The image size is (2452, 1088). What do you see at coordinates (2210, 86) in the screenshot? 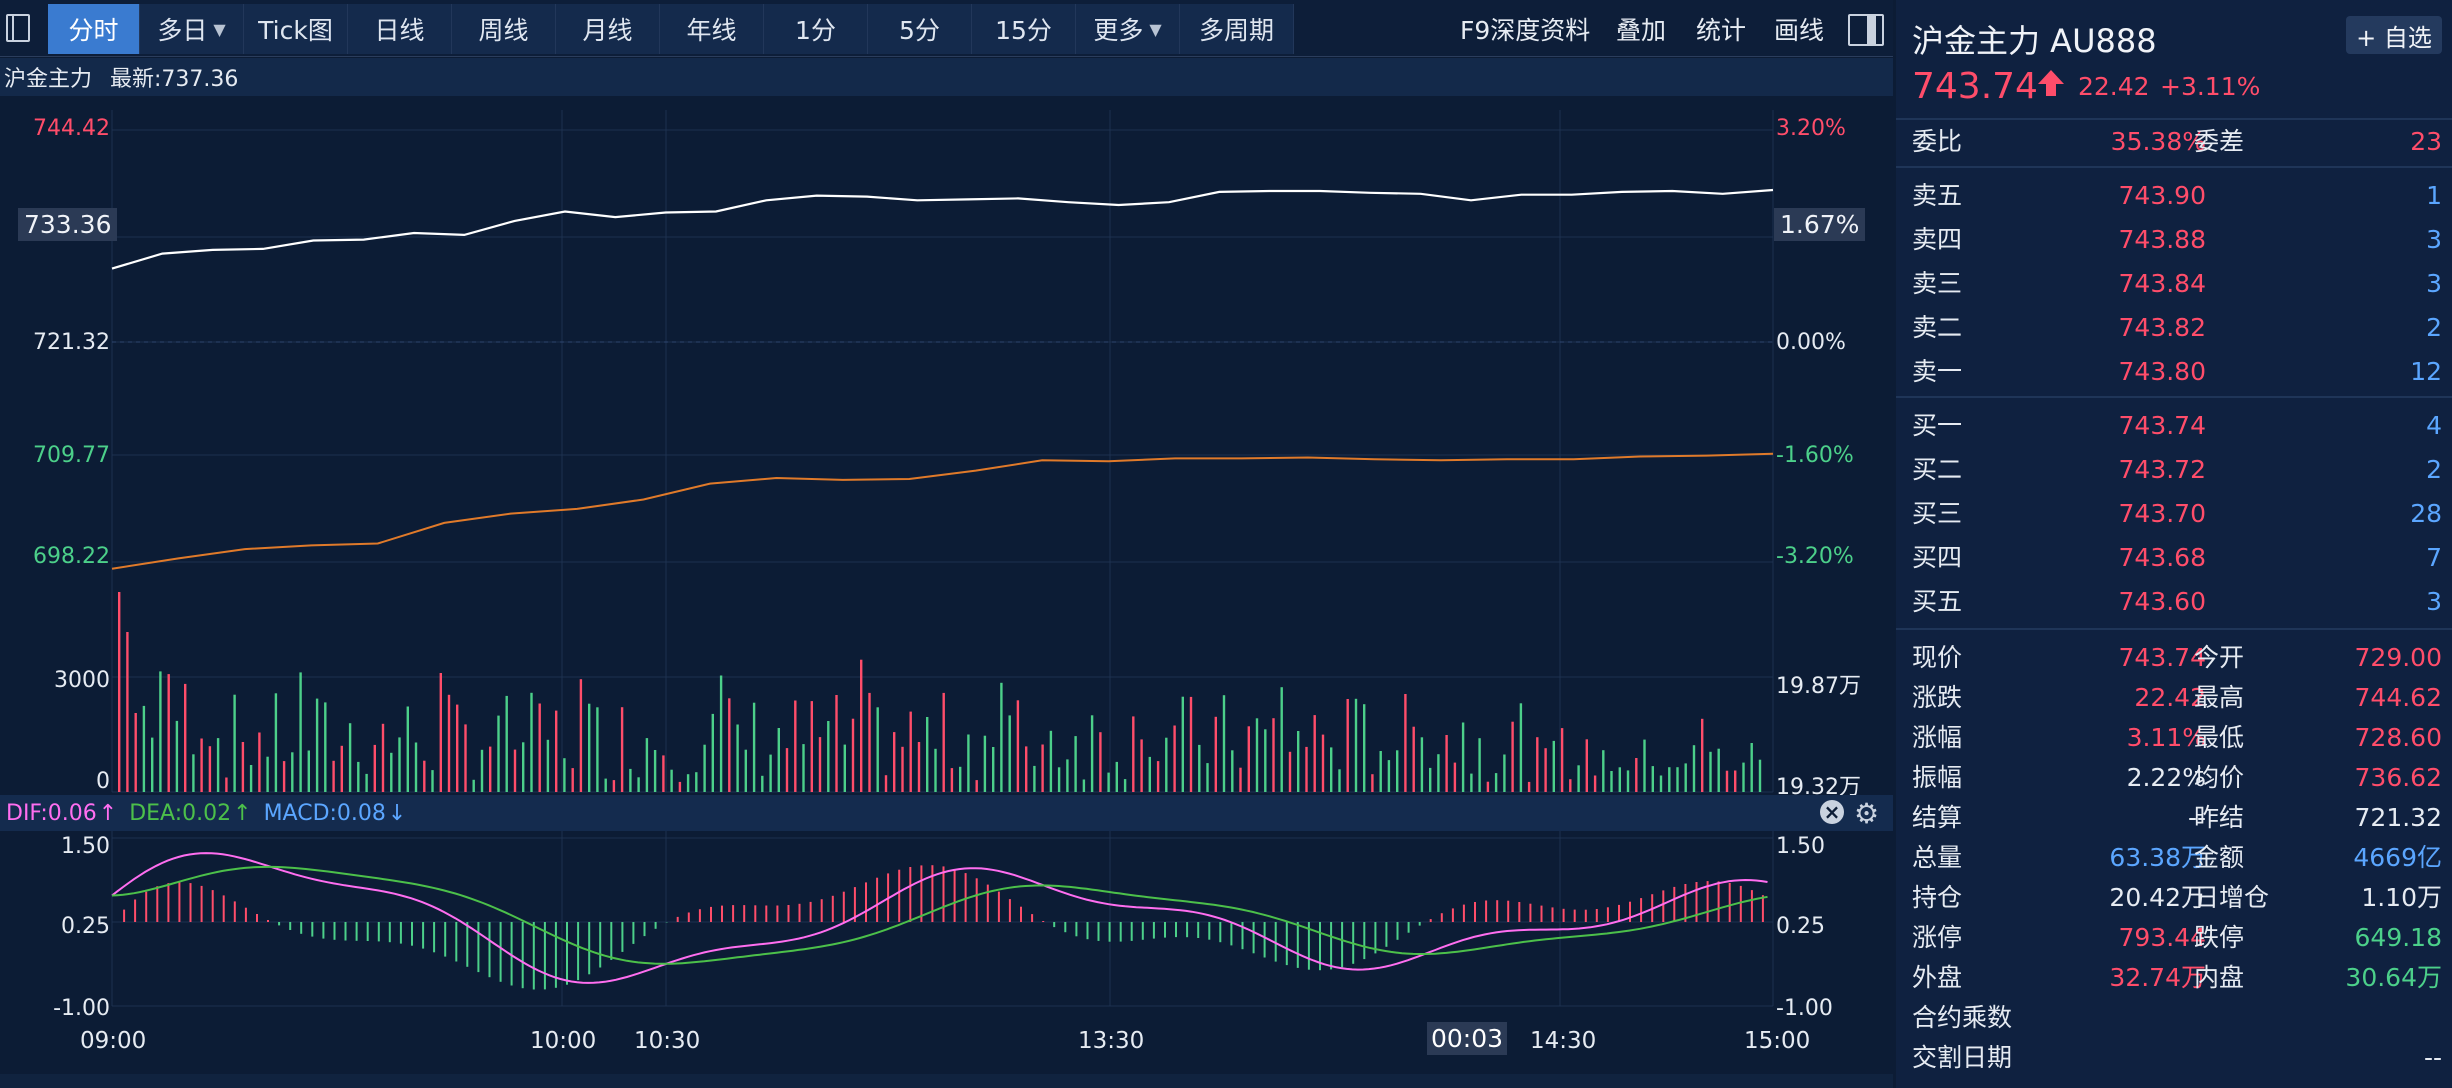
I see `price-change-pct: +3.11%` at bounding box center [2210, 86].